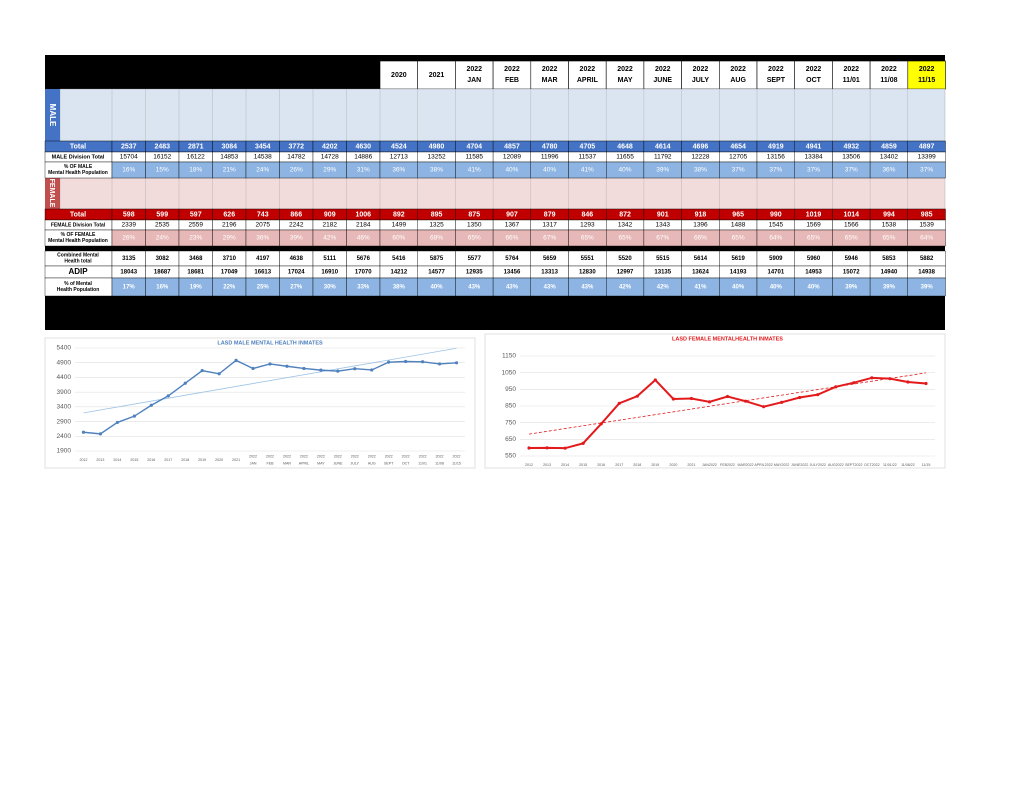 This screenshot has width=1024, height=791. What do you see at coordinates (663, 225) in the screenshot?
I see `cell-value: 1343` at bounding box center [663, 225].